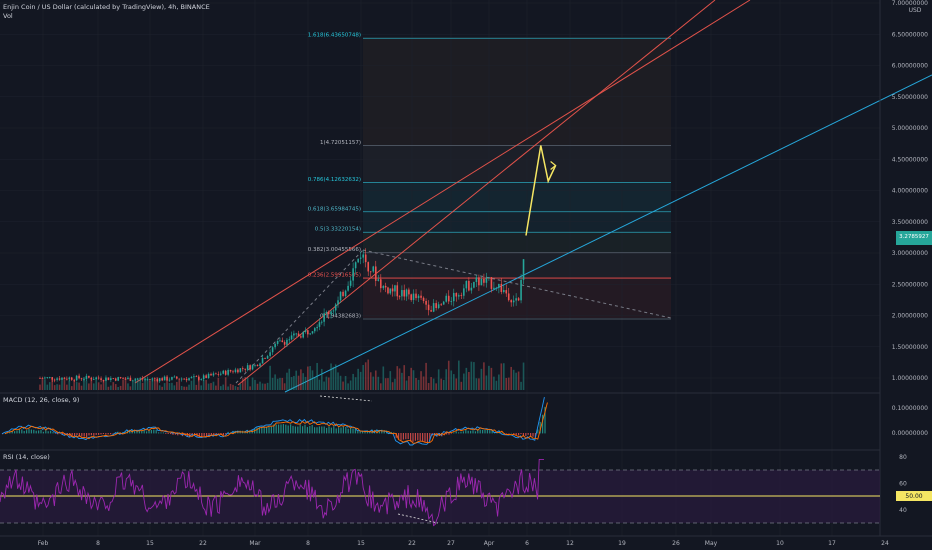 The width and height of the screenshot is (932, 550). What do you see at coordinates (346, 398) in the screenshot?
I see `macd-divergence-line` at bounding box center [346, 398].